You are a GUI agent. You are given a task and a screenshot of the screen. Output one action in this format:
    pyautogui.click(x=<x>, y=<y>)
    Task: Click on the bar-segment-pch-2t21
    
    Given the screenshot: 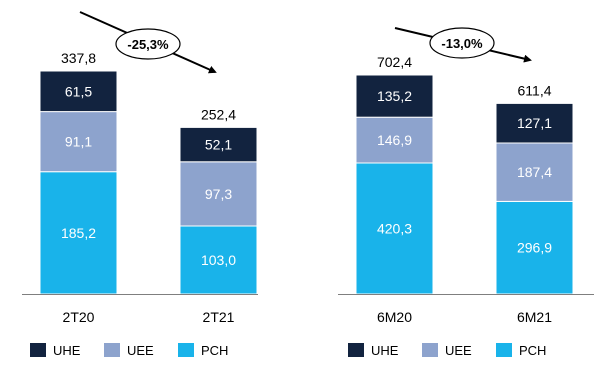 What is the action you would take?
    pyautogui.click(x=218, y=260)
    